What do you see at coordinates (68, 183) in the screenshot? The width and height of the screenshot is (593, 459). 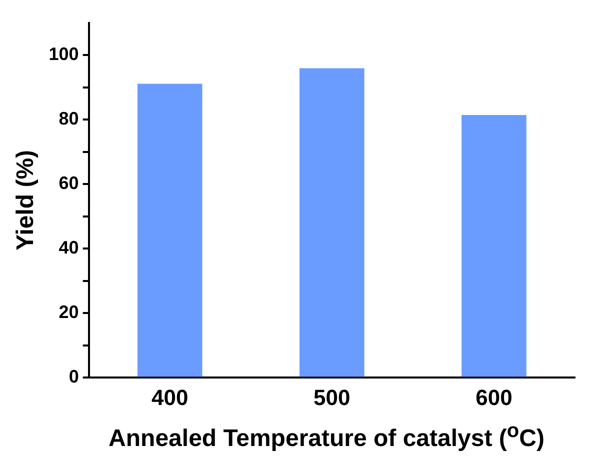 I see `y-tick-label: 60` at bounding box center [68, 183].